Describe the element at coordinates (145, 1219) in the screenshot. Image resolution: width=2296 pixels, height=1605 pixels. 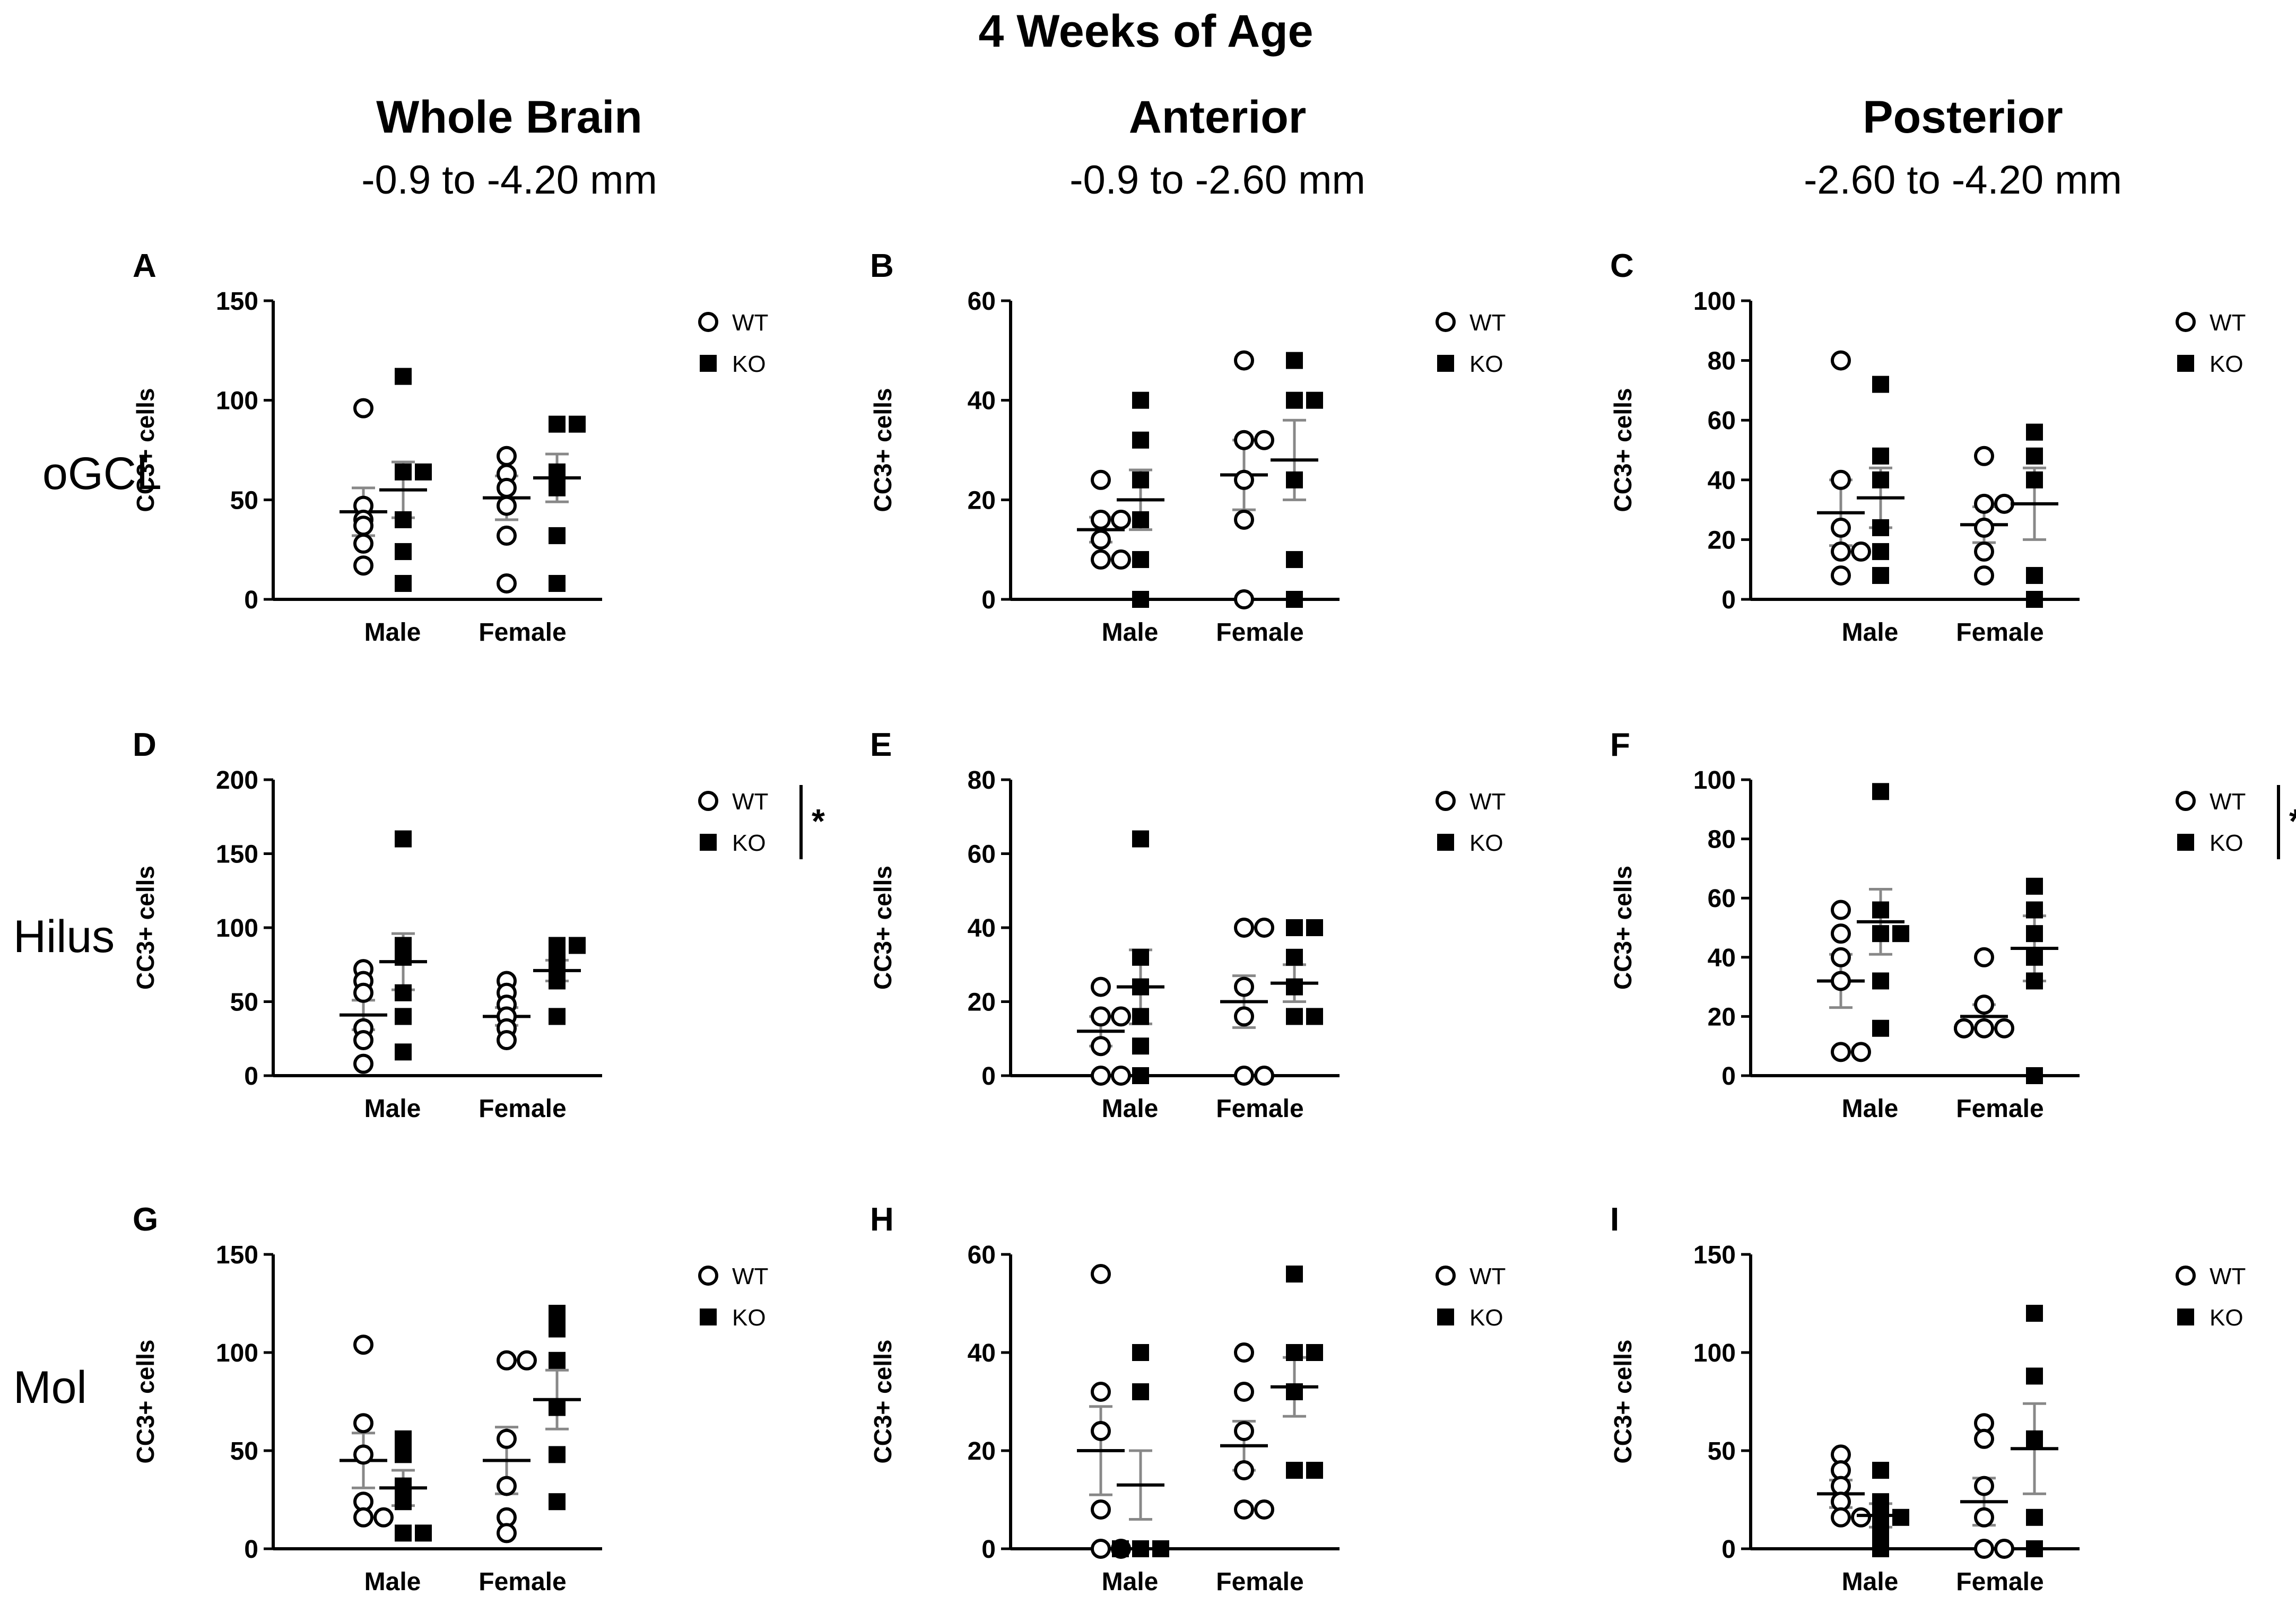
I see `panel-letter: G` at that location.